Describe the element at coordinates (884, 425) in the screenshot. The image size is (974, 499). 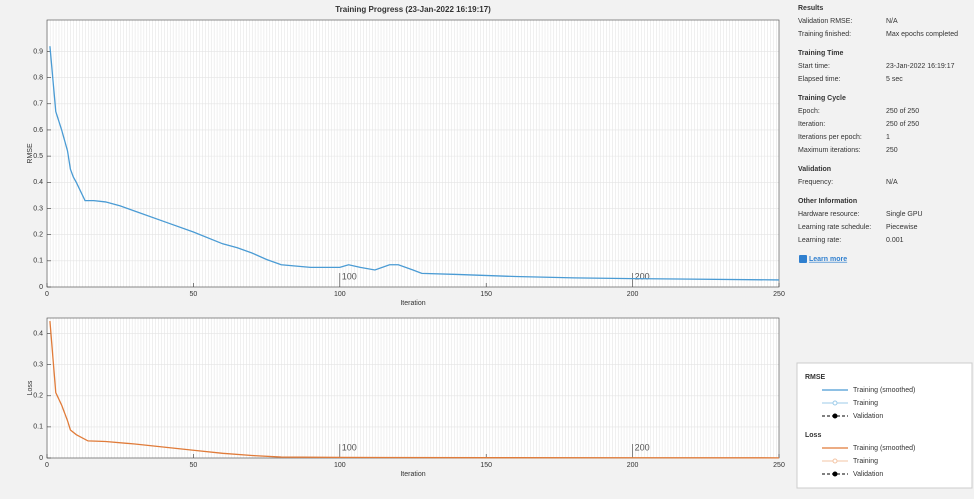
I see `legend-box` at that location.